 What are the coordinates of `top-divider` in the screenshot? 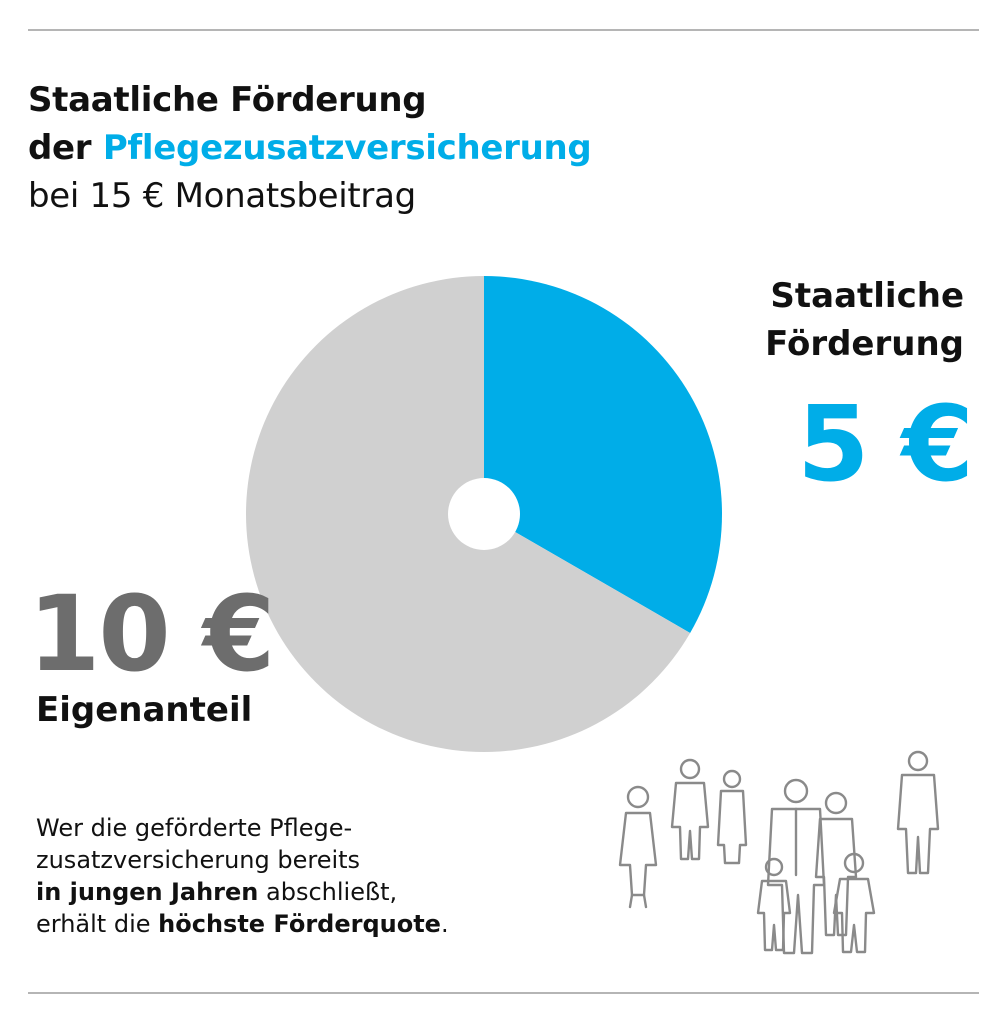 It's located at (503, 30).